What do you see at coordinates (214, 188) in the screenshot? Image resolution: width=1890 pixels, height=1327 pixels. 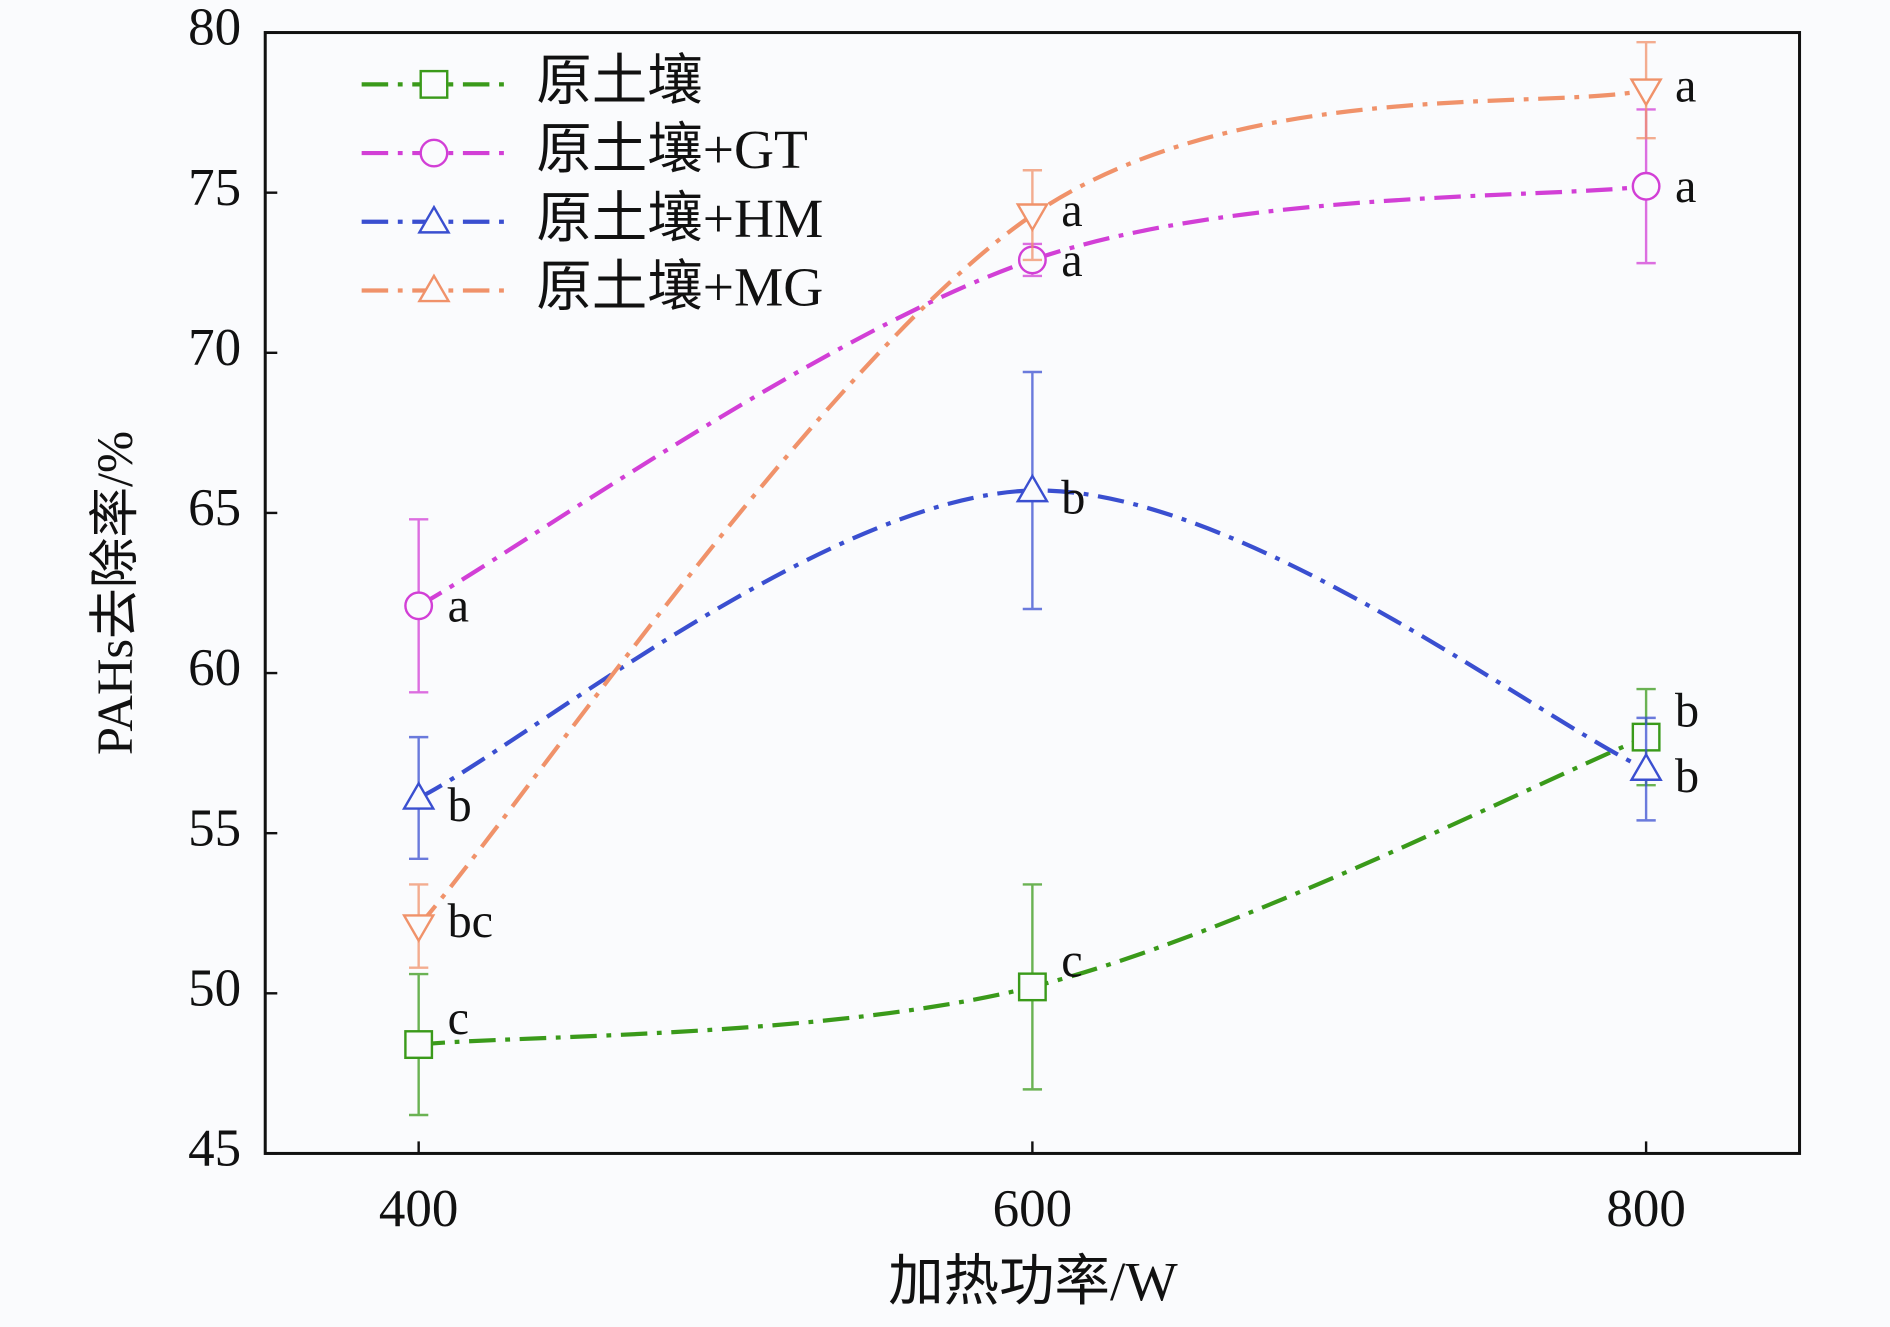 I see `y-tick-label: 75` at bounding box center [214, 188].